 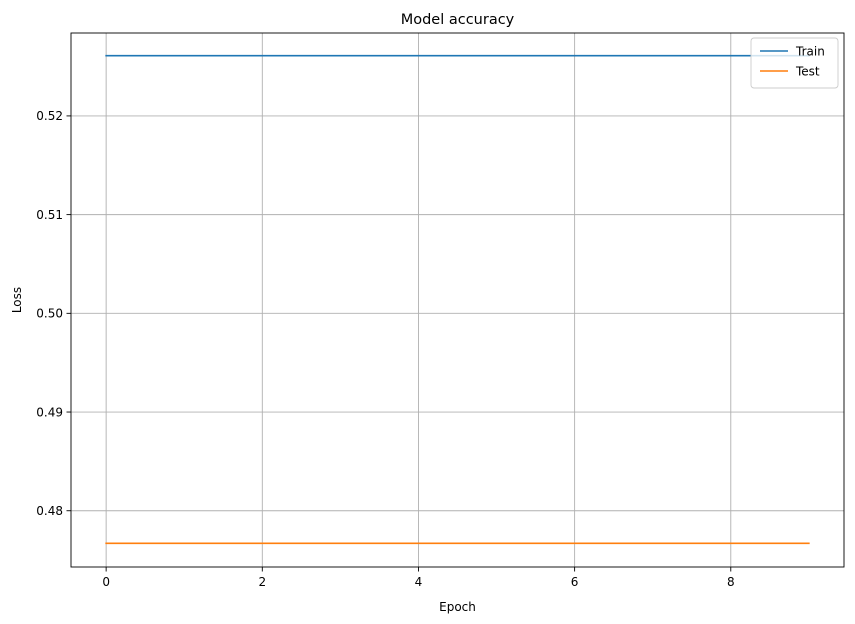 I want to click on y-tick-label: 0.52, so click(x=49, y=116).